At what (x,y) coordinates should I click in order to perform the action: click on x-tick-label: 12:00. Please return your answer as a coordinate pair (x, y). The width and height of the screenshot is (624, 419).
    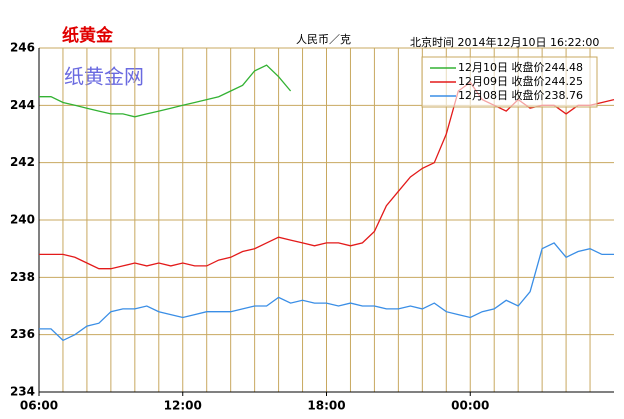
    Looking at the image, I should click on (183, 406).